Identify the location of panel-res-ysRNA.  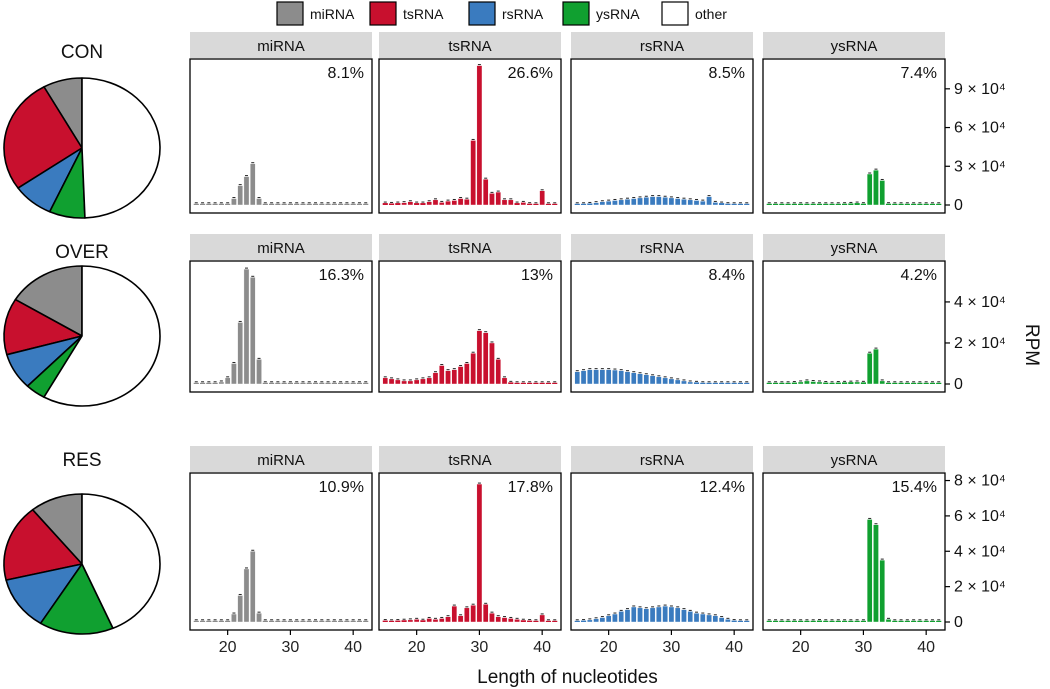
(854, 551).